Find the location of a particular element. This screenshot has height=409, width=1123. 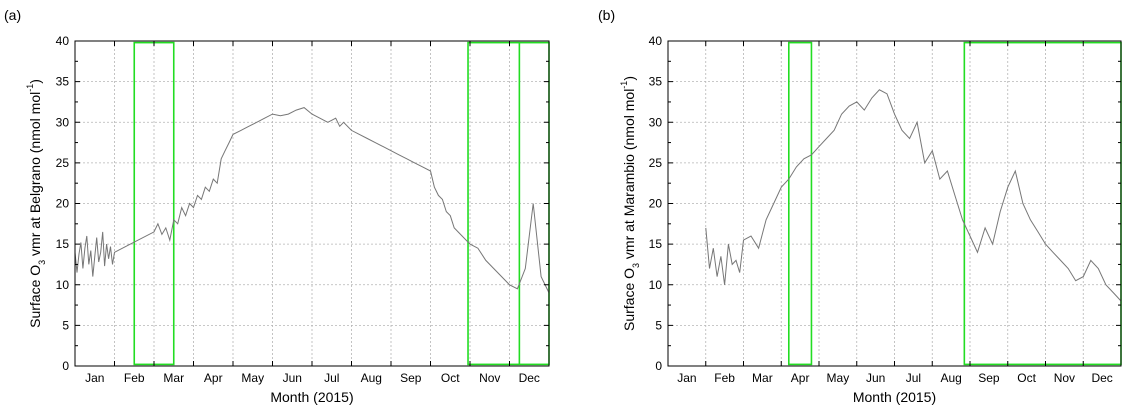

y-axis-title: Surface O3 vmr at Marambio (nmol mol-1) is located at coordinates (630, 203).